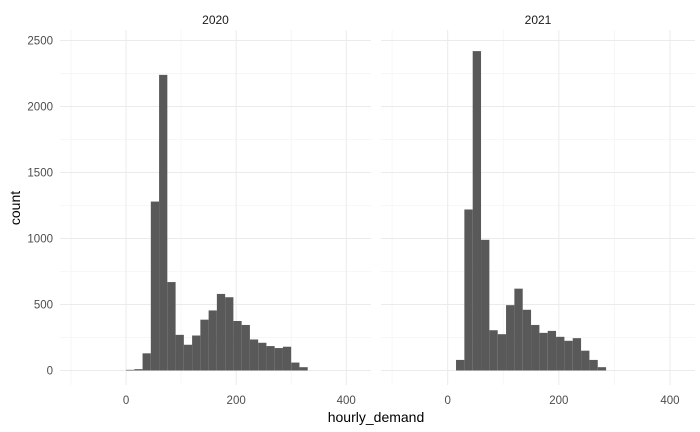 Image resolution: width=700 pixels, height=432 pixels. What do you see at coordinates (376, 417) in the screenshot?
I see `x-axis-title: hourly_demand` at bounding box center [376, 417].